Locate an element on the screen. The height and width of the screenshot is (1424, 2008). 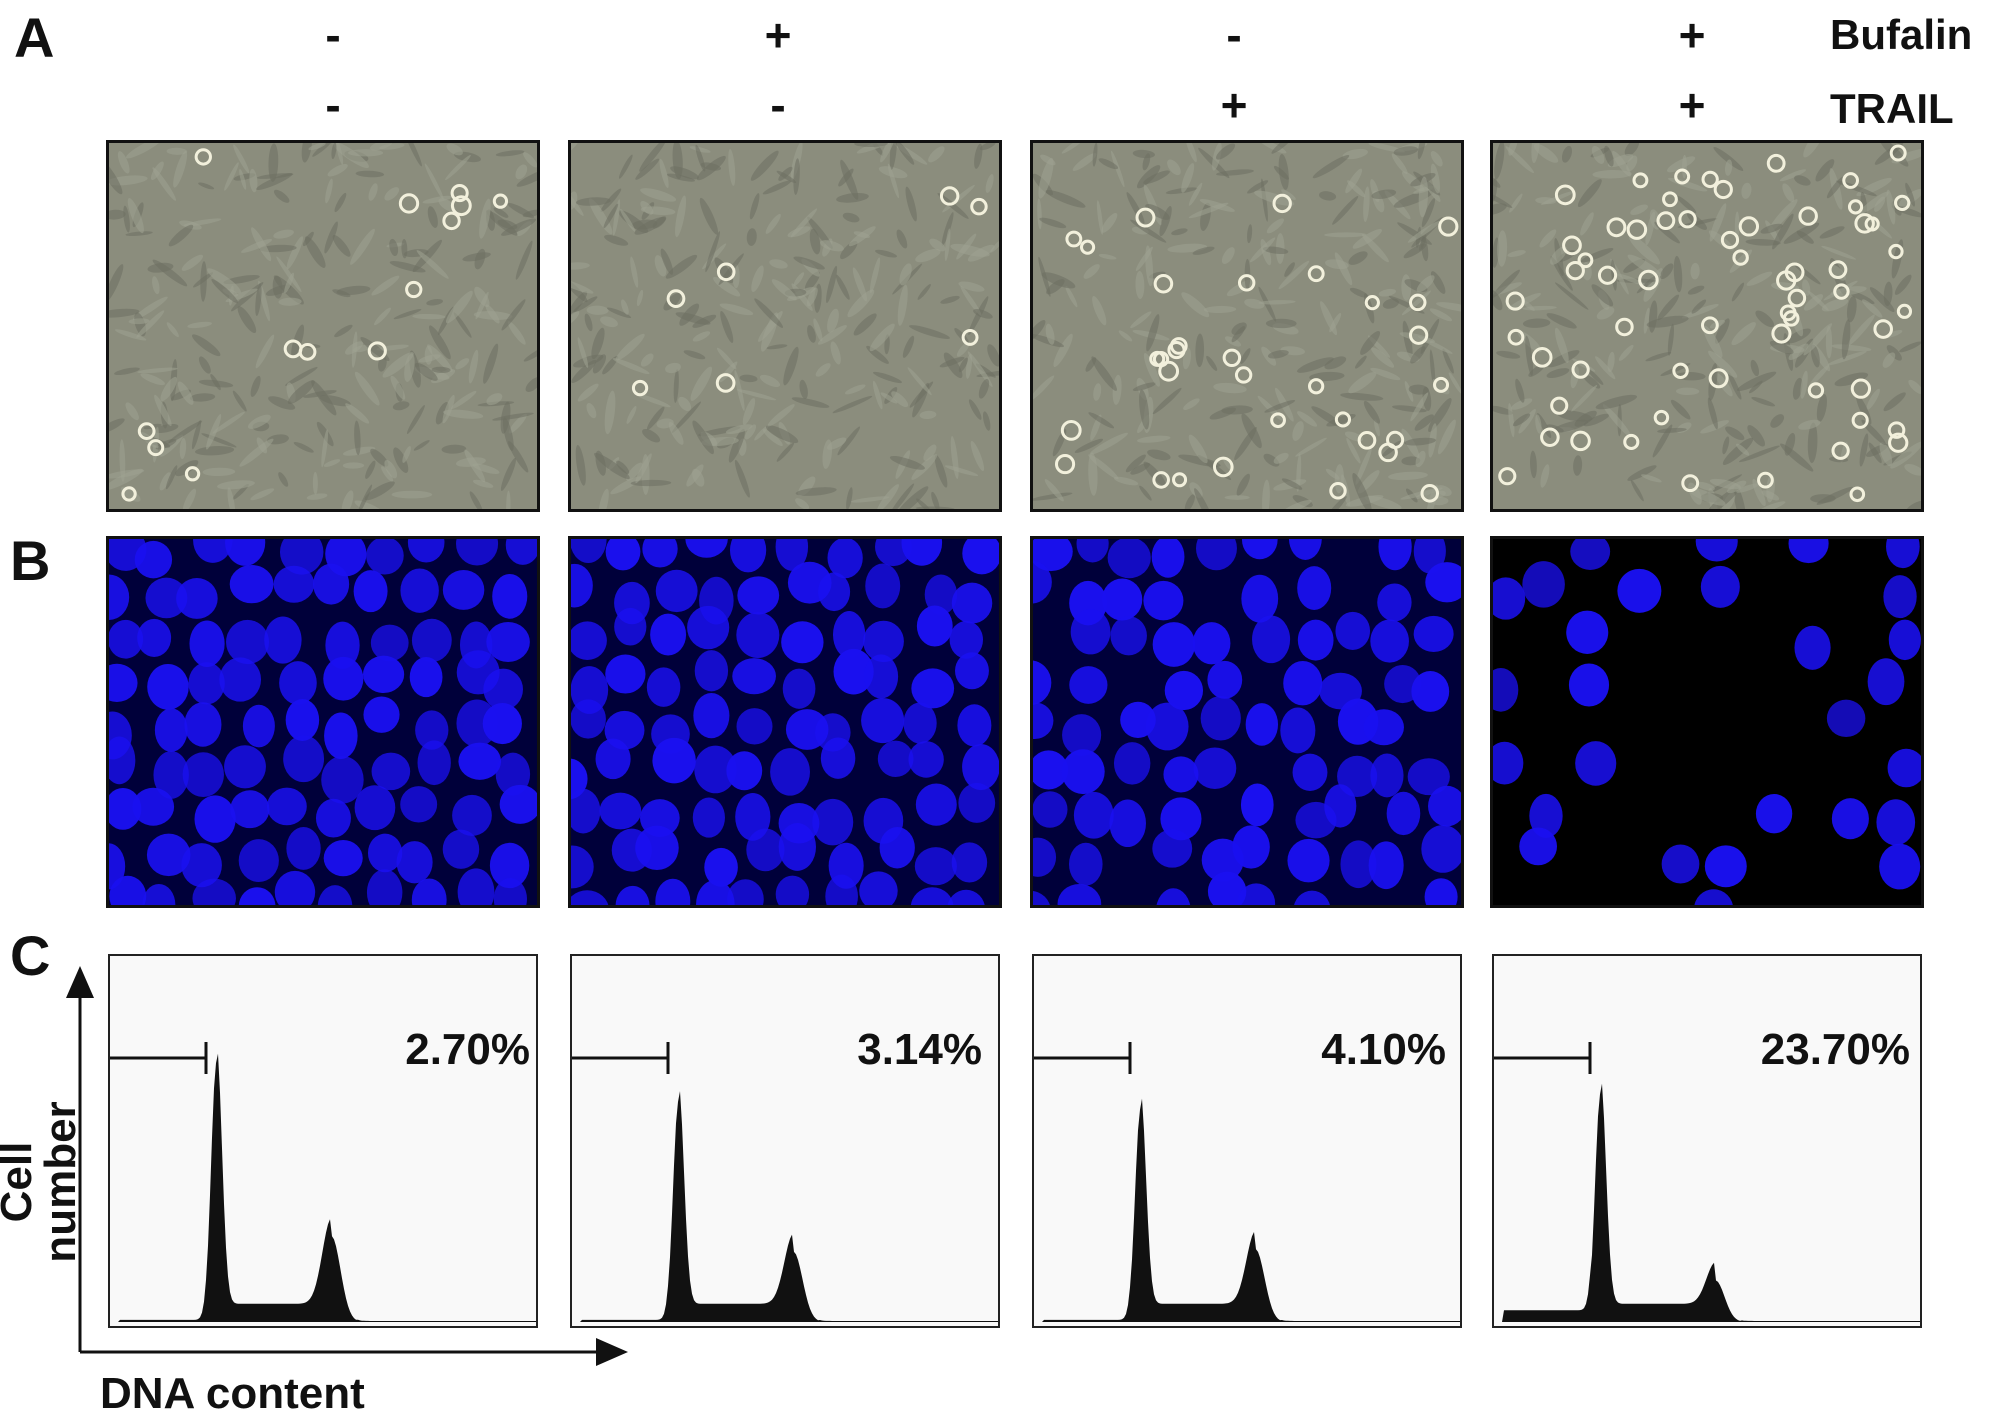
bufalin-sign-4: + is located at coordinates (1692, 35).